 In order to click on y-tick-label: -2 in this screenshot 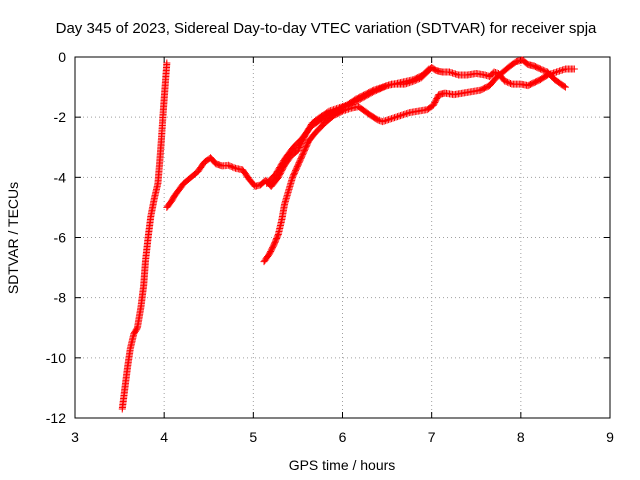, I will do `click(60, 117)`.